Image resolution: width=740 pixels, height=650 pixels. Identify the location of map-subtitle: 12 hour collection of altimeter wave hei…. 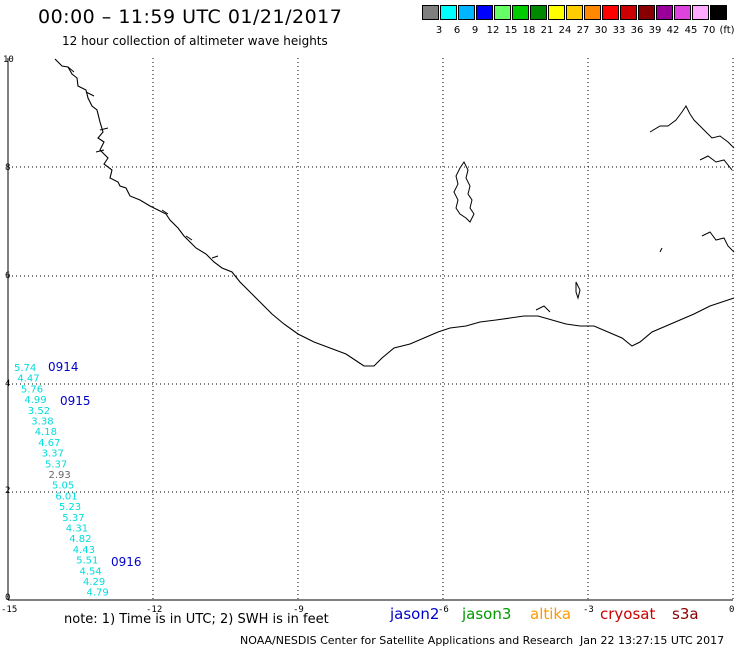
(195, 41).